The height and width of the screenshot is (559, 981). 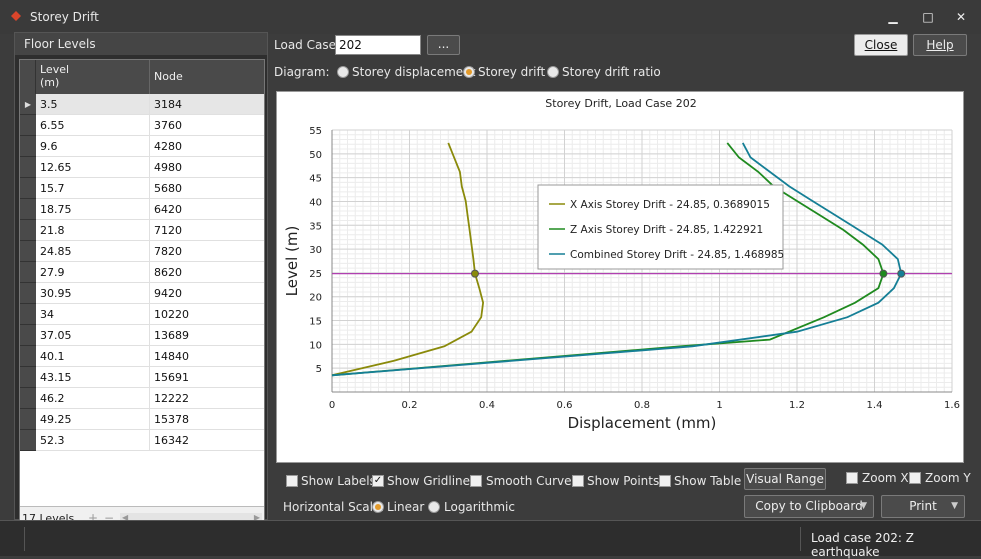 What do you see at coordinates (171, 314) in the screenshot?
I see `cell-node: 10220` at bounding box center [171, 314].